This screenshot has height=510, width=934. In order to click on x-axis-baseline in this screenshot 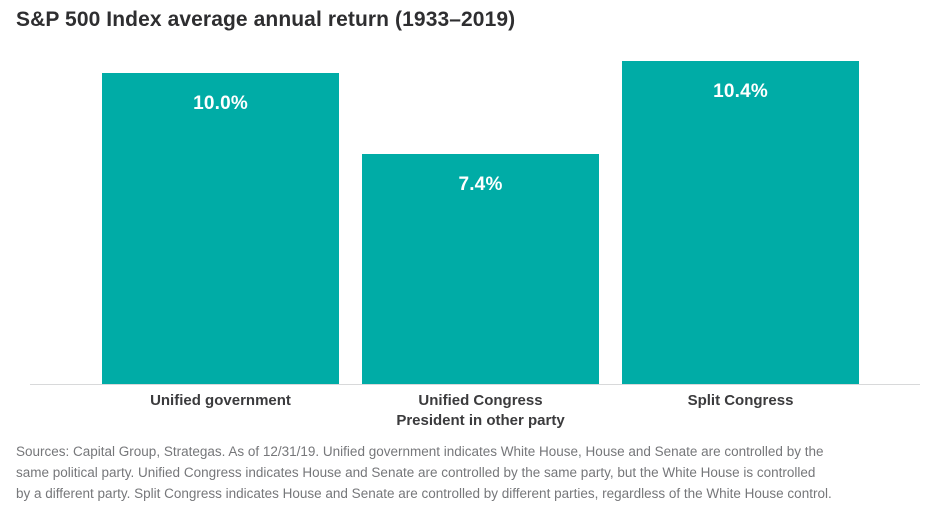, I will do `click(475, 384)`.